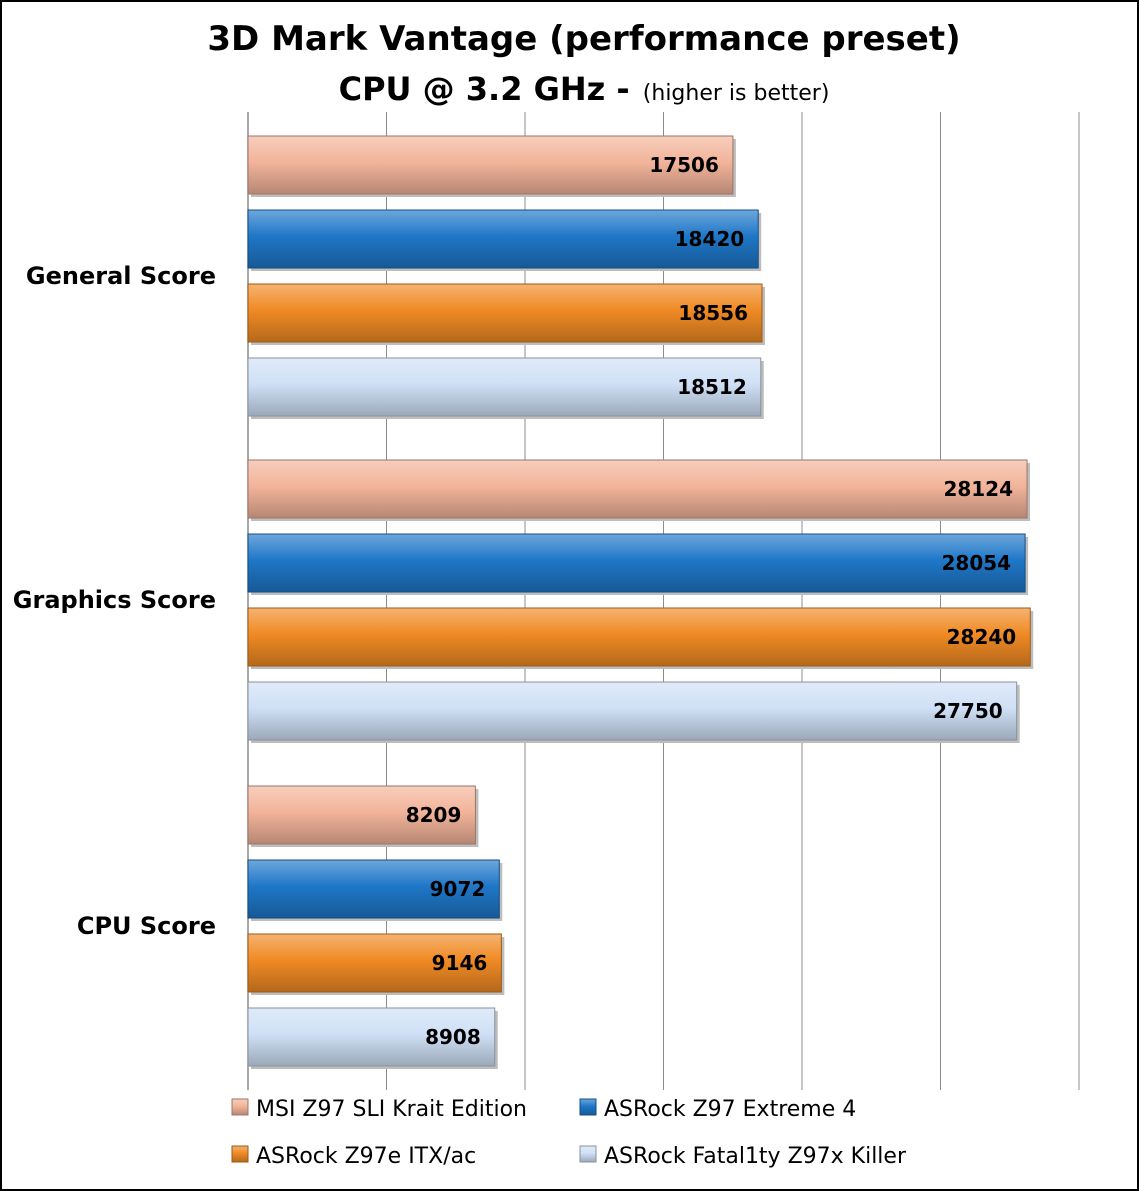 The width and height of the screenshot is (1139, 1191). I want to click on data-label: 27750, so click(968, 711).